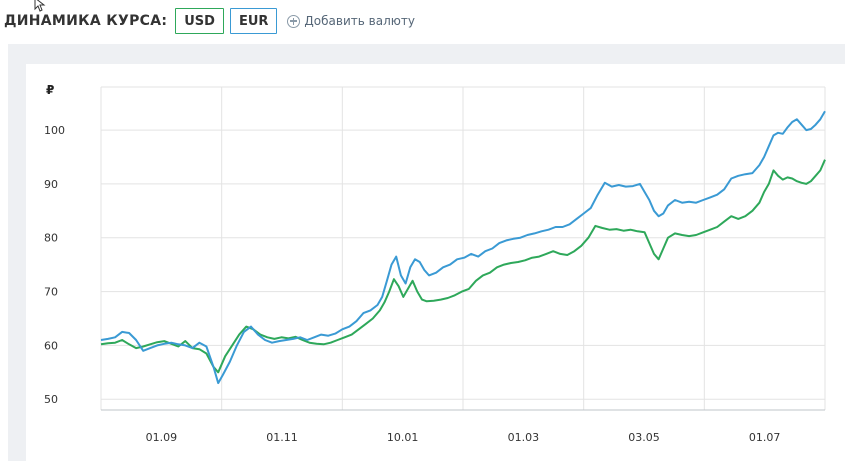  What do you see at coordinates (282, 437) in the screenshot?
I see `x-tick-label: 01.11` at bounding box center [282, 437].